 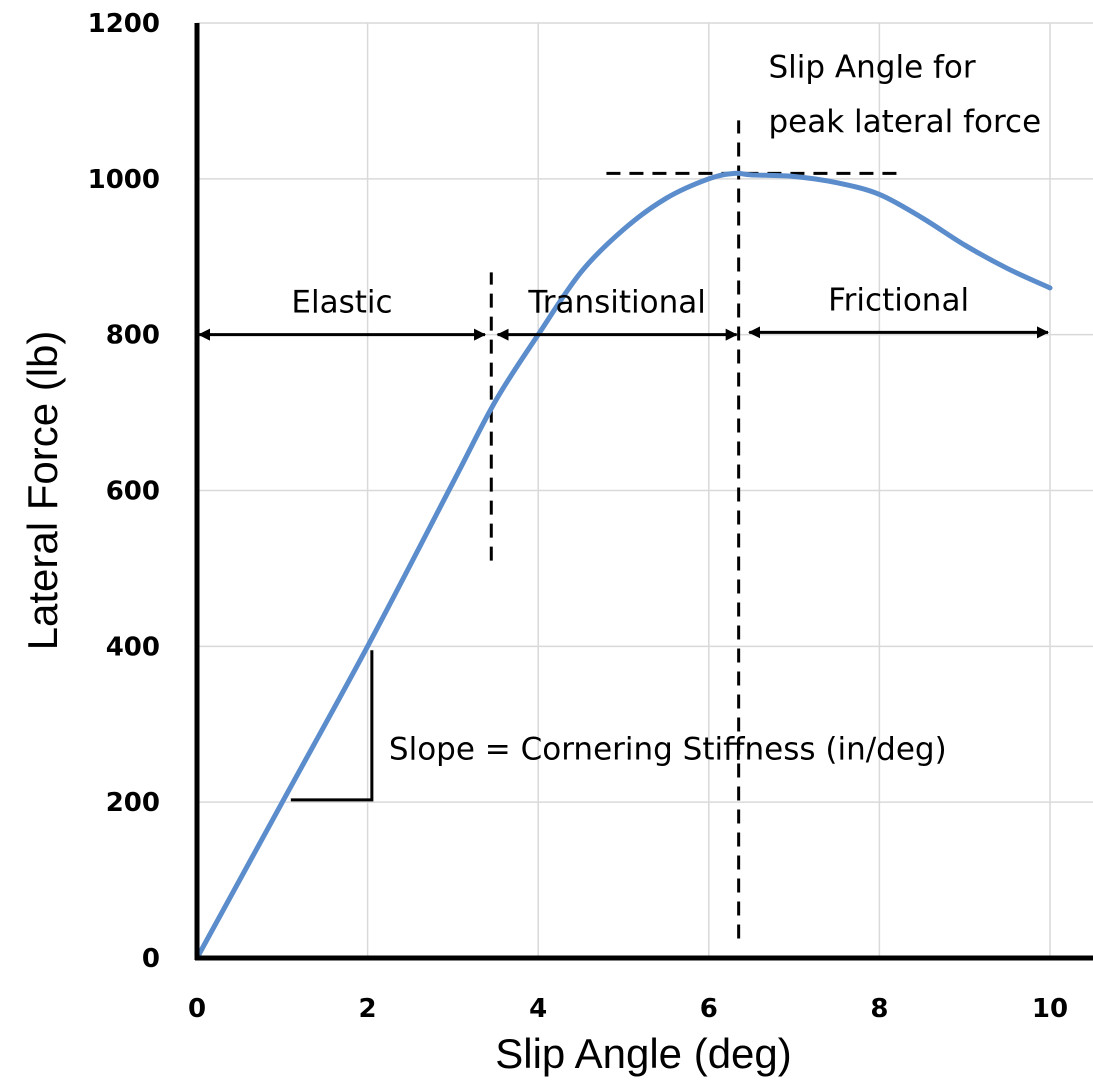 What do you see at coordinates (538, 1009) in the screenshot?
I see `x-tick-label: 4` at bounding box center [538, 1009].